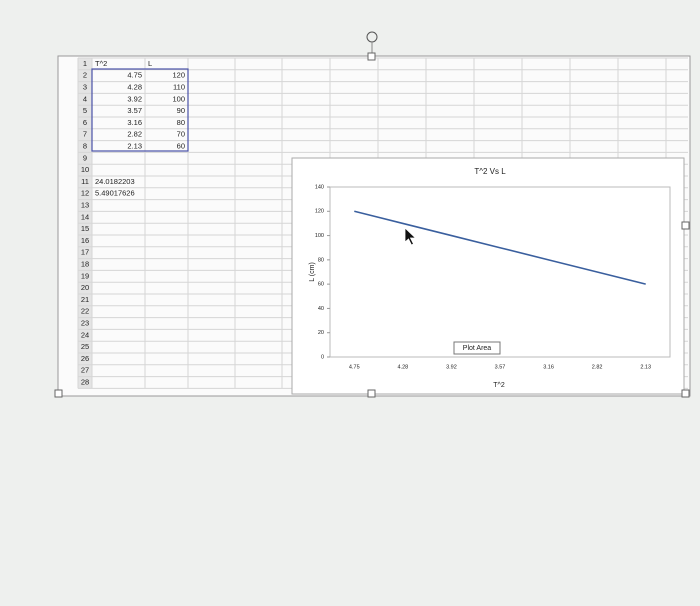 The width and height of the screenshot is (700, 606). I want to click on selection, so click(140, 110).